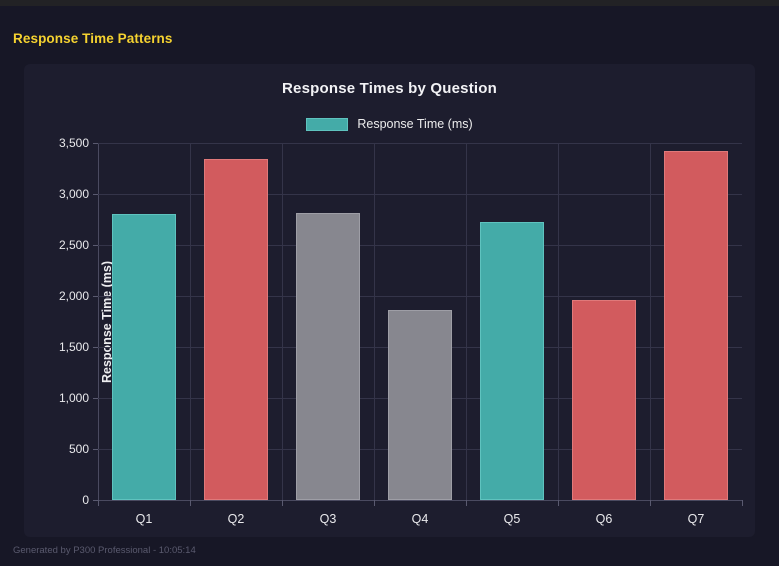  Describe the element at coordinates (73, 296) in the screenshot. I see `y-tick-label: 2,000` at that location.